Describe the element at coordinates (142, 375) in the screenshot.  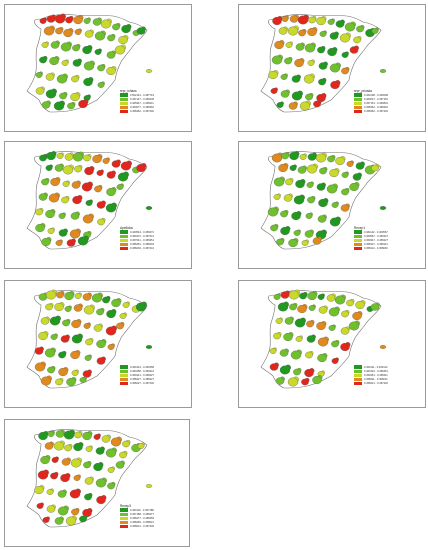
I see `legend-label: 0.459441 - 0.458427` at that location.